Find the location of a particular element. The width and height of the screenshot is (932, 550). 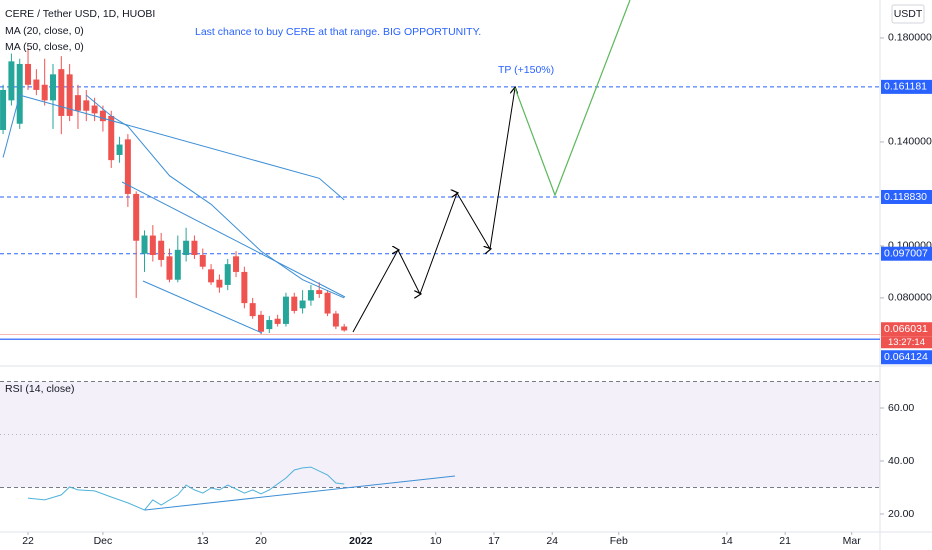

x-tick-label: 17 is located at coordinates (494, 541).